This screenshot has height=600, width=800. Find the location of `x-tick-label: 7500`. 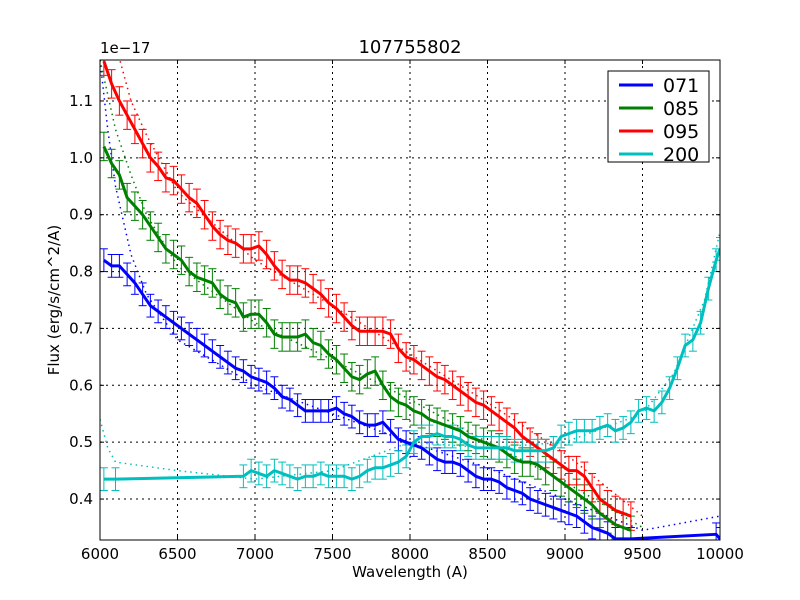

x-tick-label: 7500 is located at coordinates (332, 554).